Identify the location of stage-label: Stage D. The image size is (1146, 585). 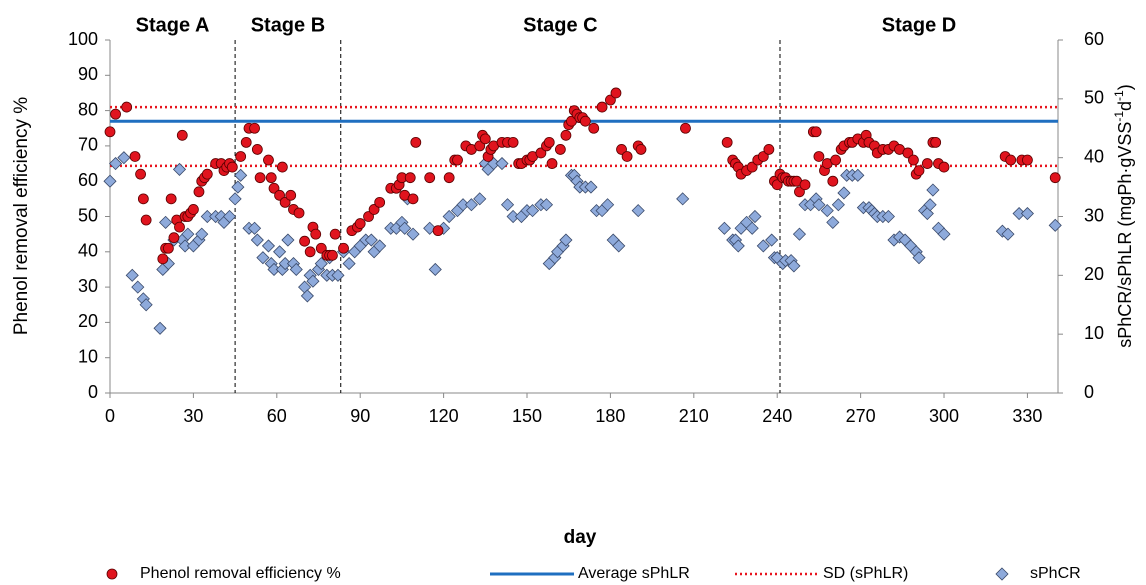
(919, 25).